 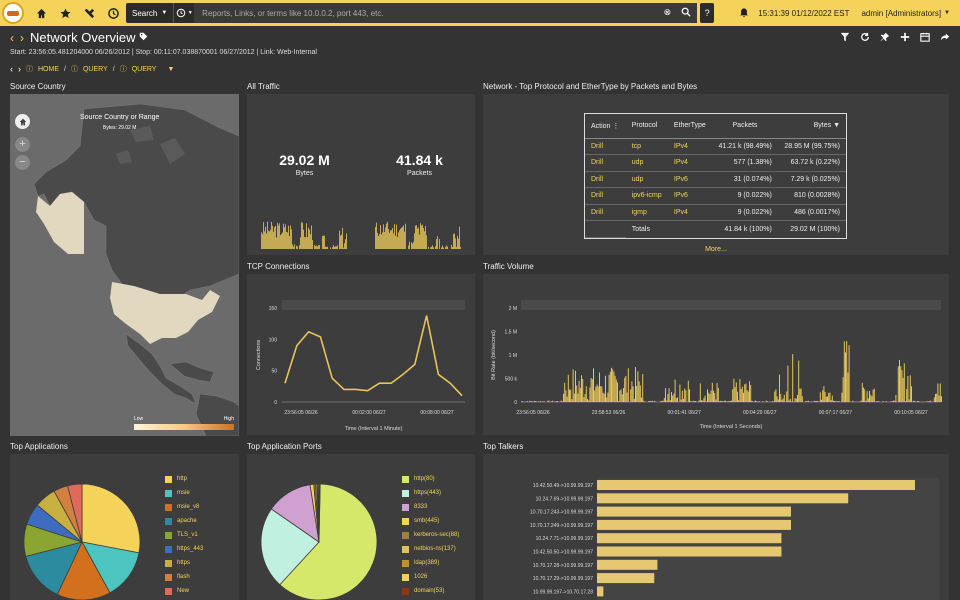 I want to click on legend-high: High, so click(x=228, y=419).